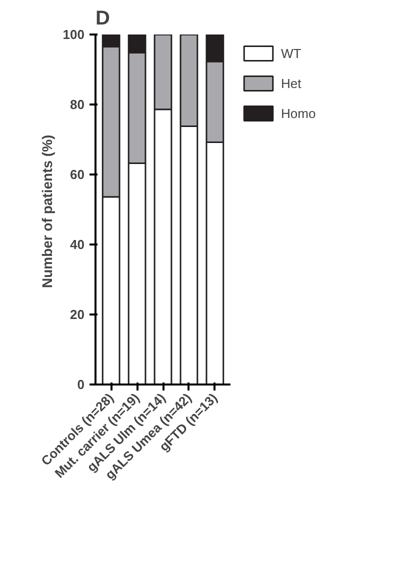 The height and width of the screenshot is (580, 412). I want to click on y-tick-label: 20, so click(77, 314).